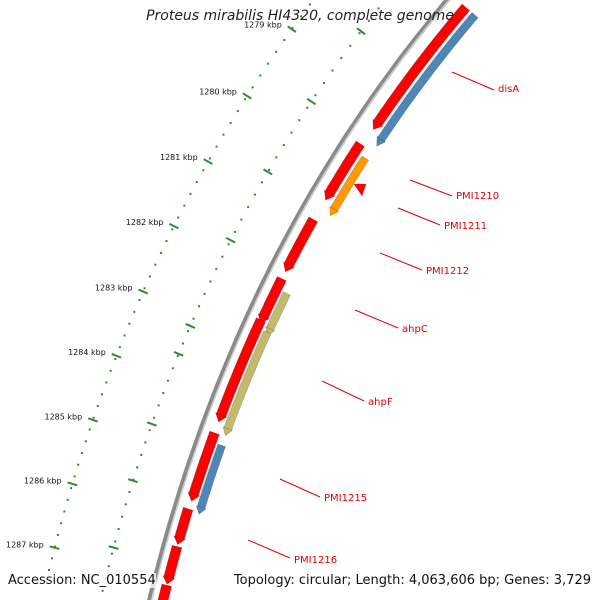  What do you see at coordinates (228, 431) in the screenshot?
I see `feature-khaki-2-arrowhead` at bounding box center [228, 431].